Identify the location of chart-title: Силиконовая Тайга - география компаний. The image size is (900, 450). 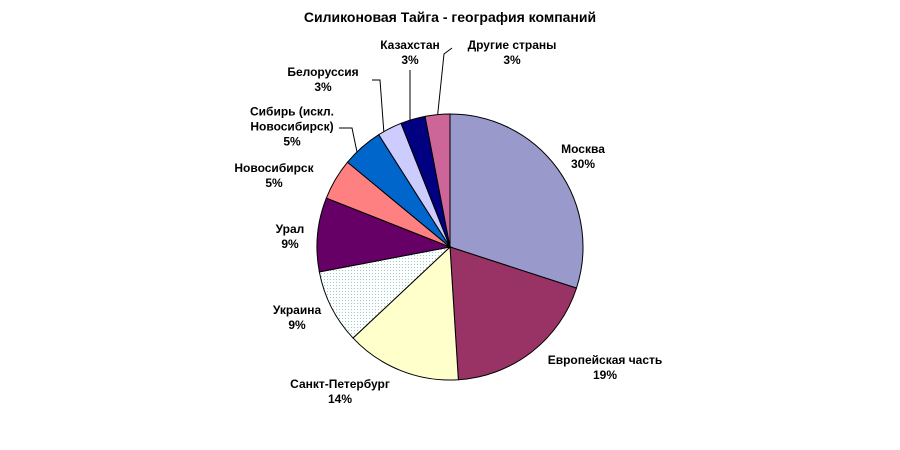
(450, 17).